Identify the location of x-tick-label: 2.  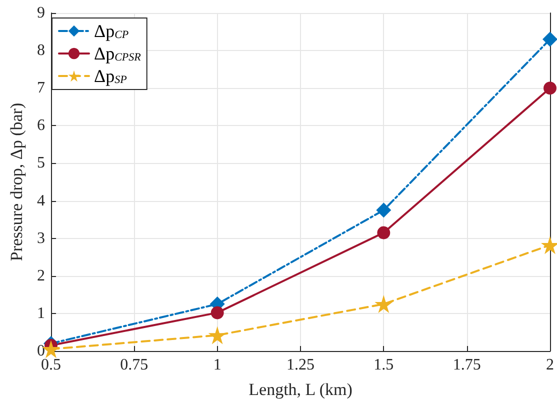
(550, 365).